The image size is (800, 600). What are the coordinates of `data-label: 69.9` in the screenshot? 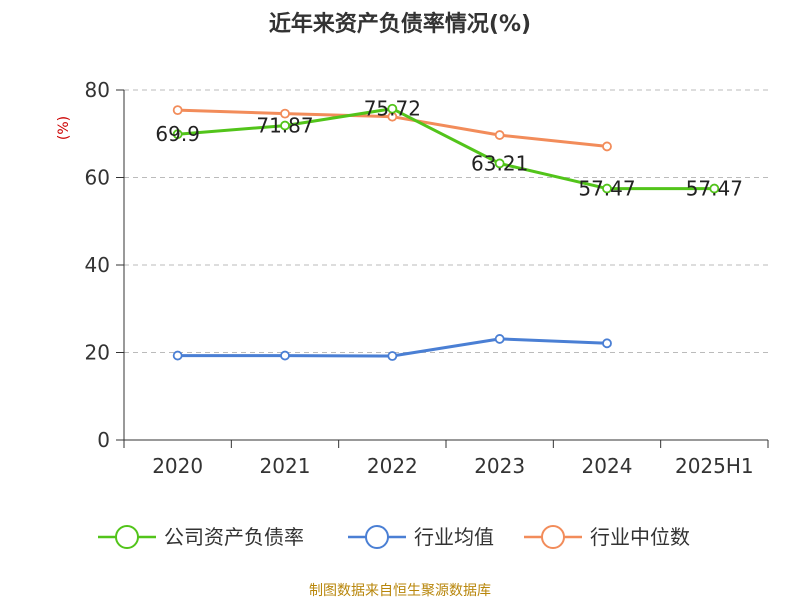 It's located at (177, 134).